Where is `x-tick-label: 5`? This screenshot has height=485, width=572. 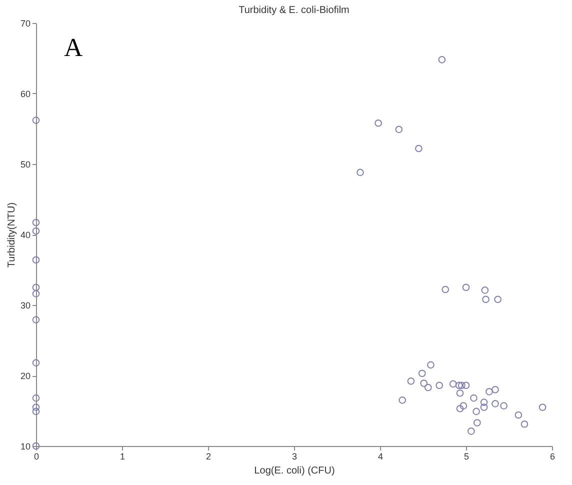
x-tick-label: 5 is located at coordinates (467, 457).